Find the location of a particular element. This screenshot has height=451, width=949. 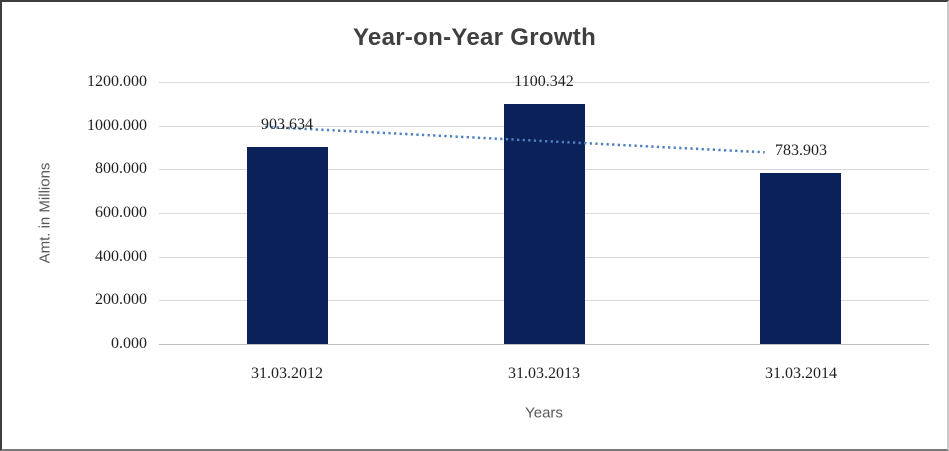

bar-data-label: 783.903 is located at coordinates (801, 150).